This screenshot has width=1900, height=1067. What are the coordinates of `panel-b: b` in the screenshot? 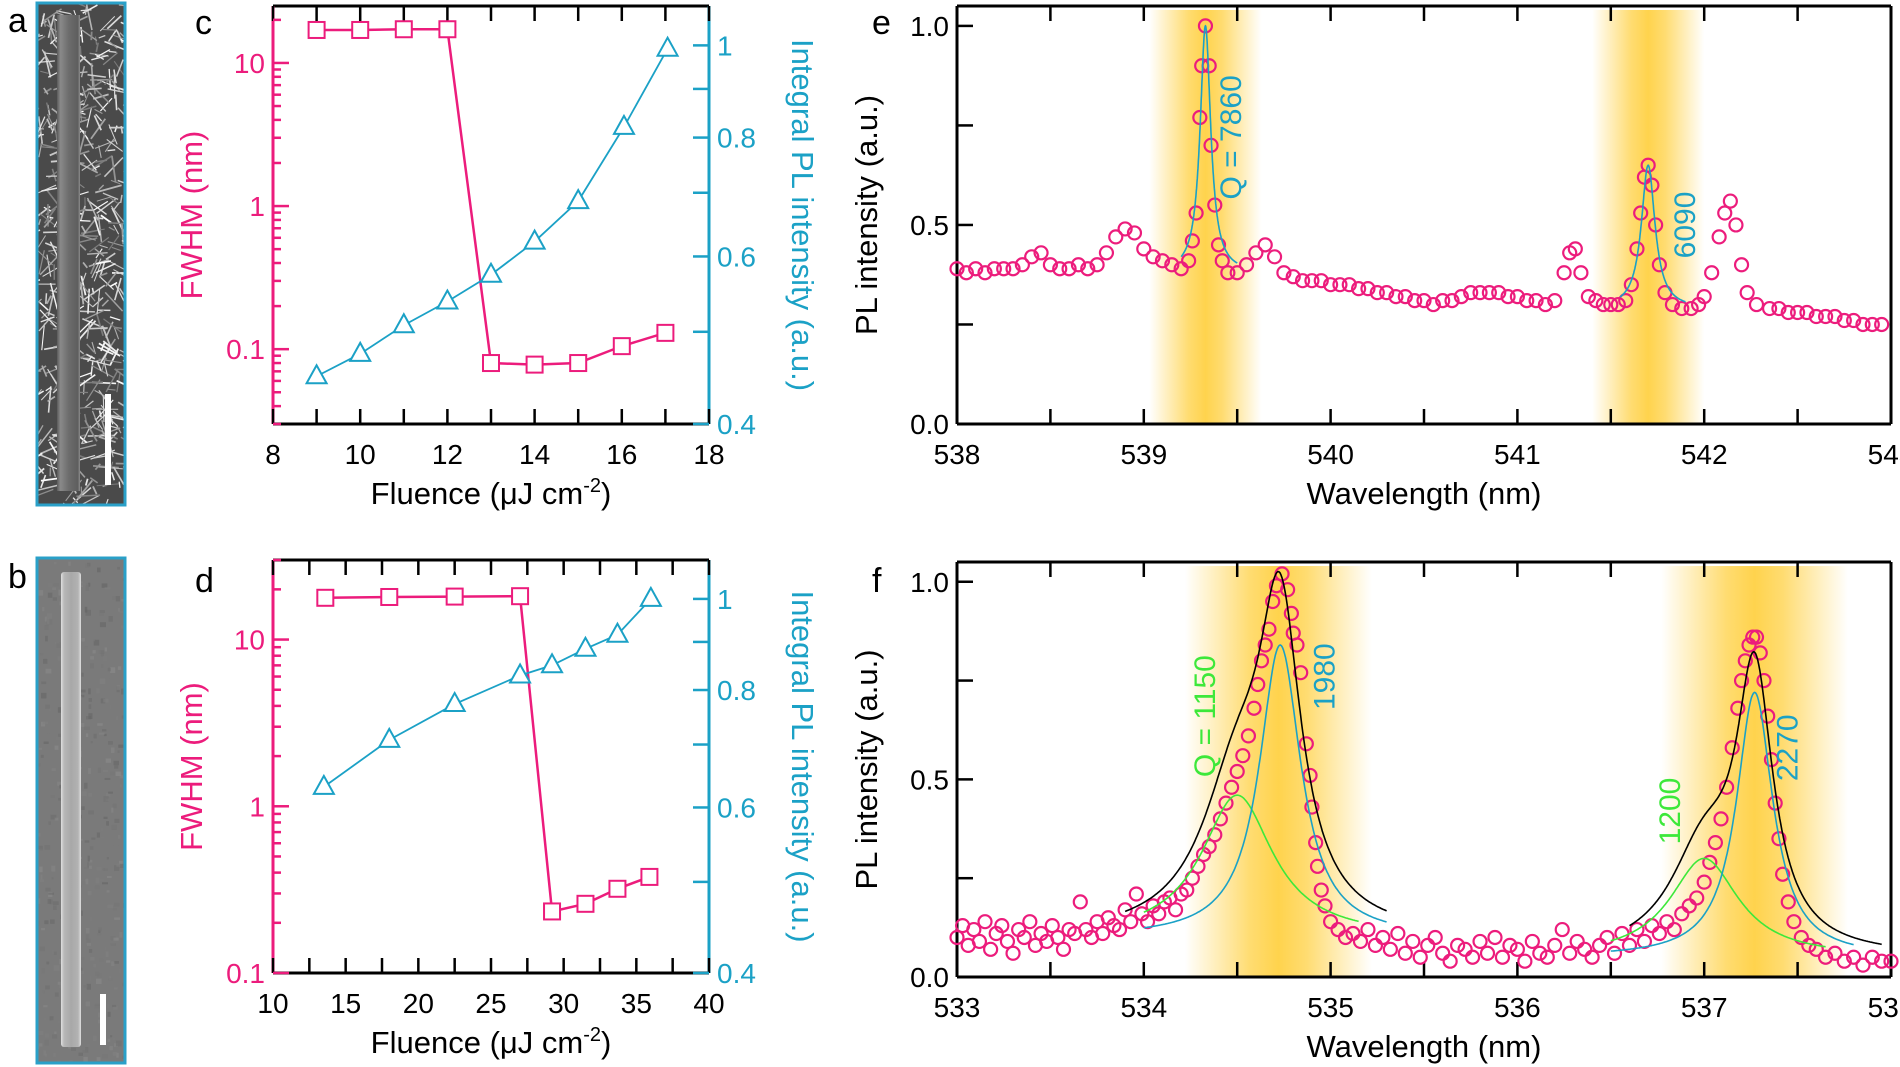 It's located at (67, 810).